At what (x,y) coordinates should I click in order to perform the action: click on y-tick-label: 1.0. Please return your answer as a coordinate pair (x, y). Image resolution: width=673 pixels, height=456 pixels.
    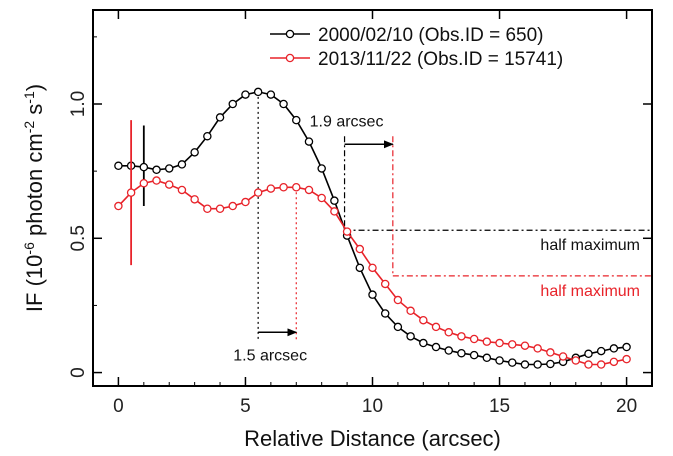
    Looking at the image, I should click on (78, 104).